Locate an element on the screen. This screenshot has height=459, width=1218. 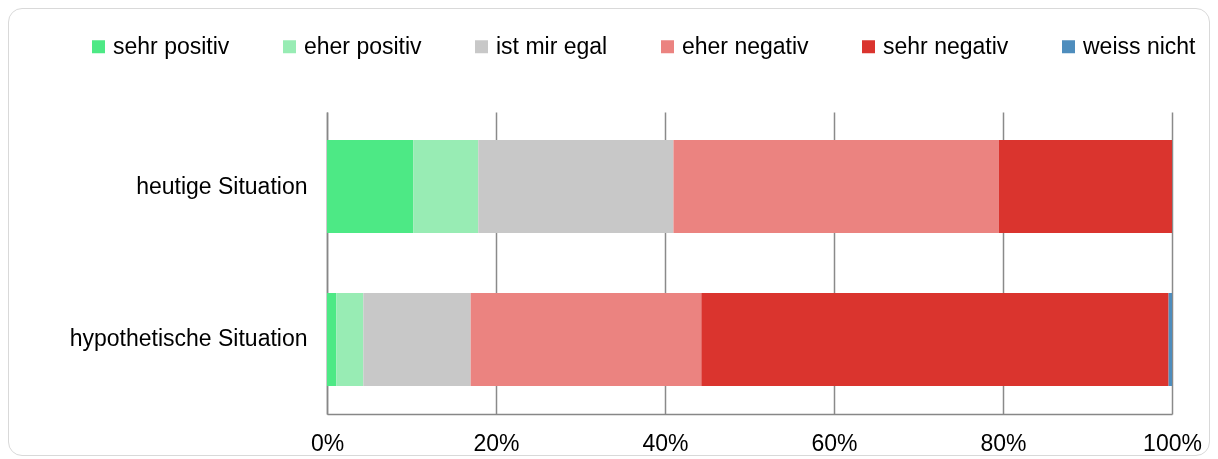
x-tick-label: 80% is located at coordinates (1003, 442).